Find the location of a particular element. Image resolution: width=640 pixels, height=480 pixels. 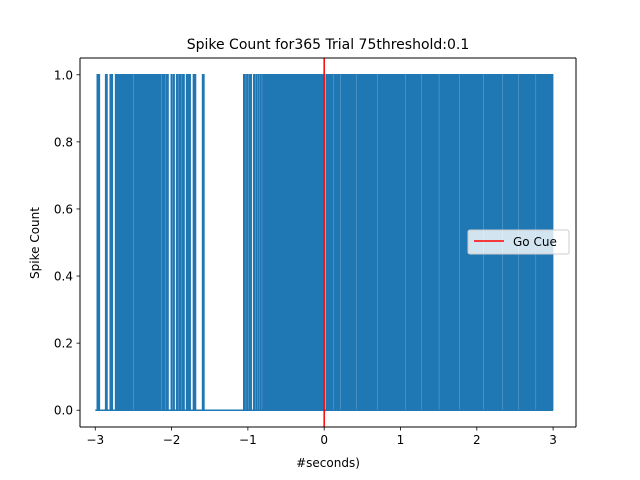

legend-label-go-cue: Go Cue is located at coordinates (535, 242).